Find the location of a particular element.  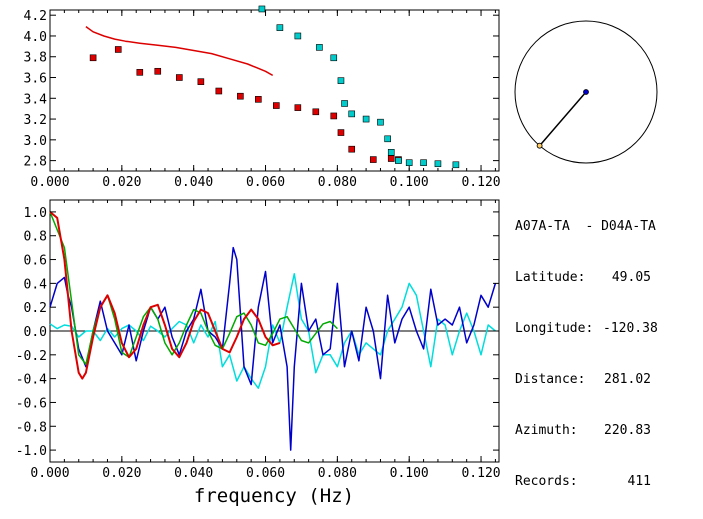

azimuth-circle is located at coordinates (586, 92).